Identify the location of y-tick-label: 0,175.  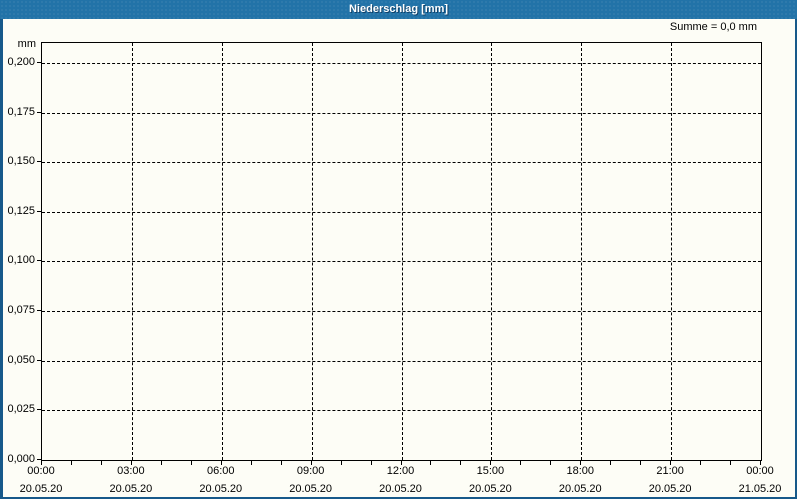
(21, 111).